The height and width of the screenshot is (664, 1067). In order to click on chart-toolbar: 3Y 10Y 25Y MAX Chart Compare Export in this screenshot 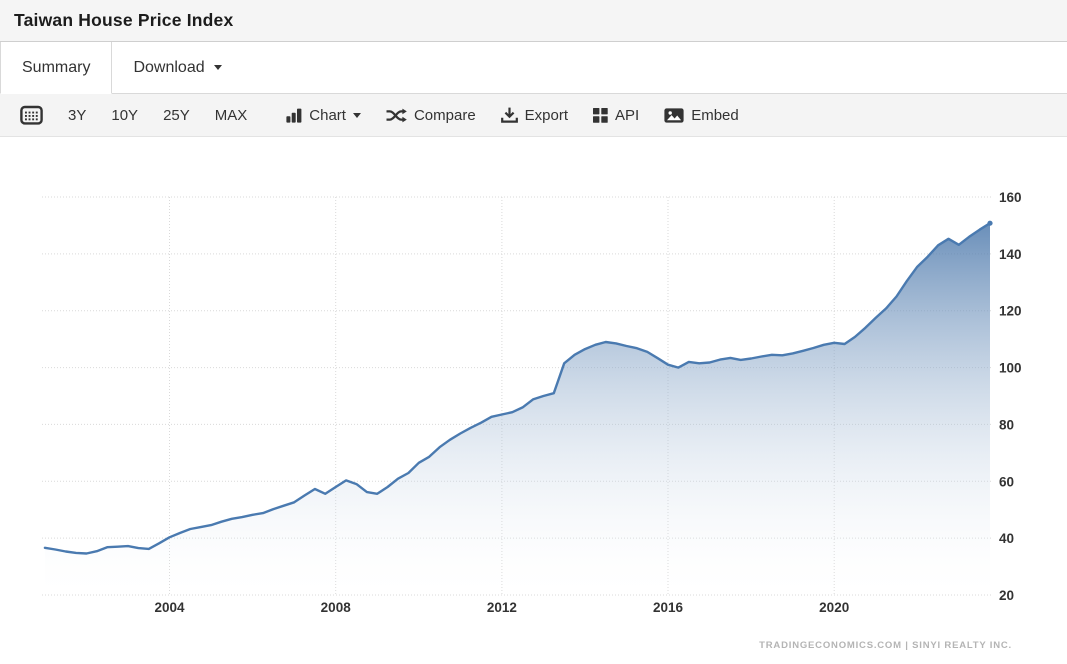, I will do `click(533, 115)`.